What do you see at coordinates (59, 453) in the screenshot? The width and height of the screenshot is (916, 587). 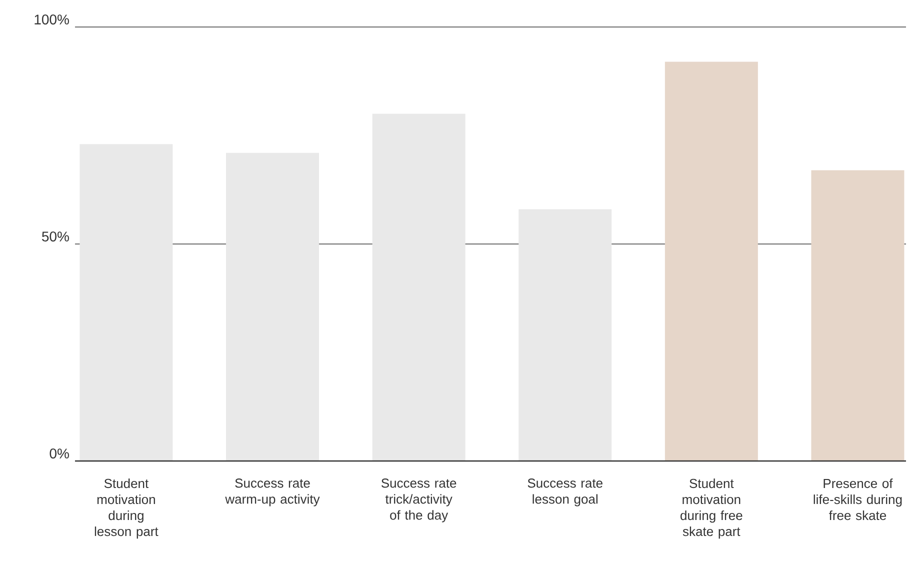 I see `y-tick-label: 0%` at bounding box center [59, 453].